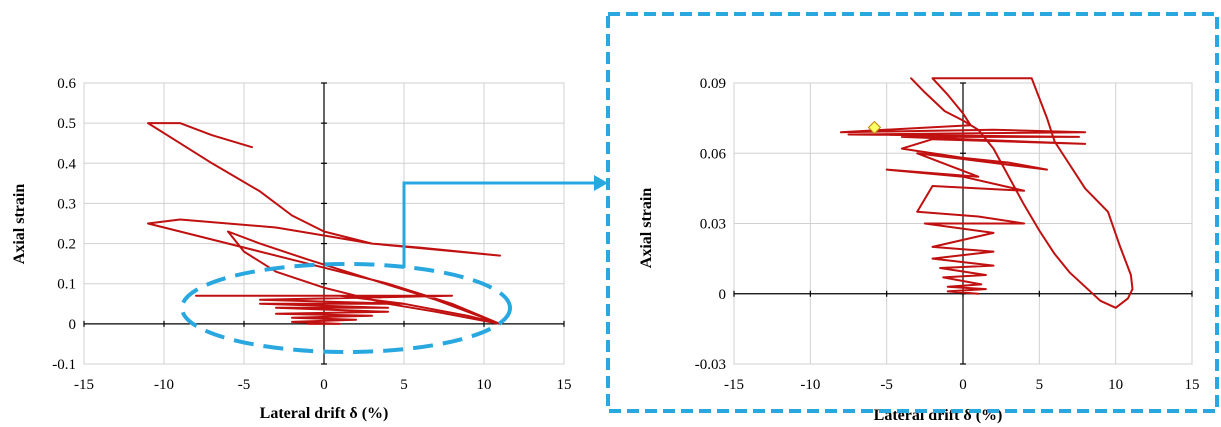  Describe the element at coordinates (601, 183) in the screenshot. I see `zoom-arrowhead` at that location.